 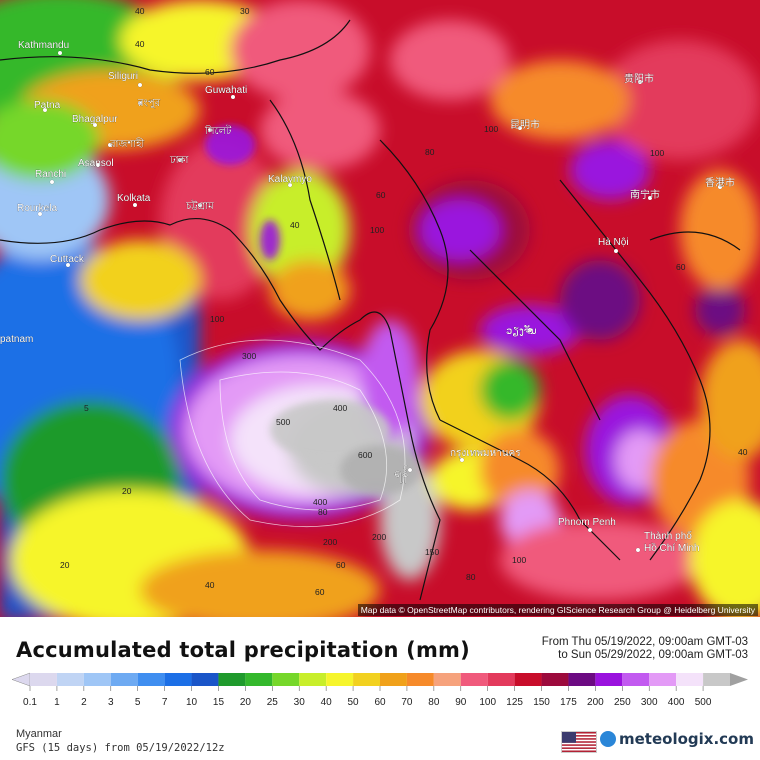 I want to click on city-kathmandu: Kathmandu, so click(x=43, y=45).